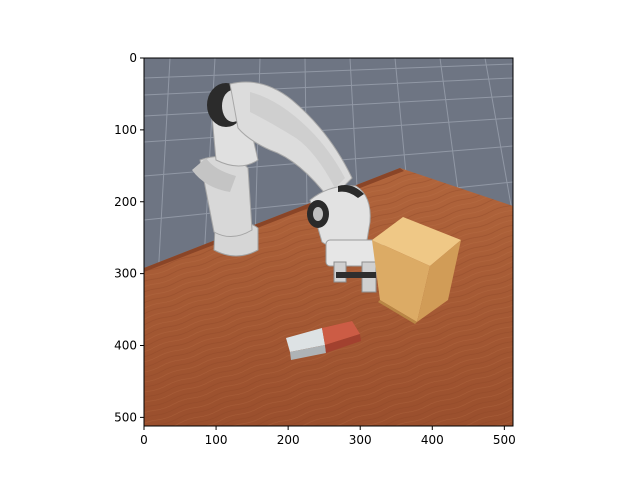 This screenshot has height=480, width=640. What do you see at coordinates (341, 333) in the screenshot?
I see `block-red-top` at bounding box center [341, 333].